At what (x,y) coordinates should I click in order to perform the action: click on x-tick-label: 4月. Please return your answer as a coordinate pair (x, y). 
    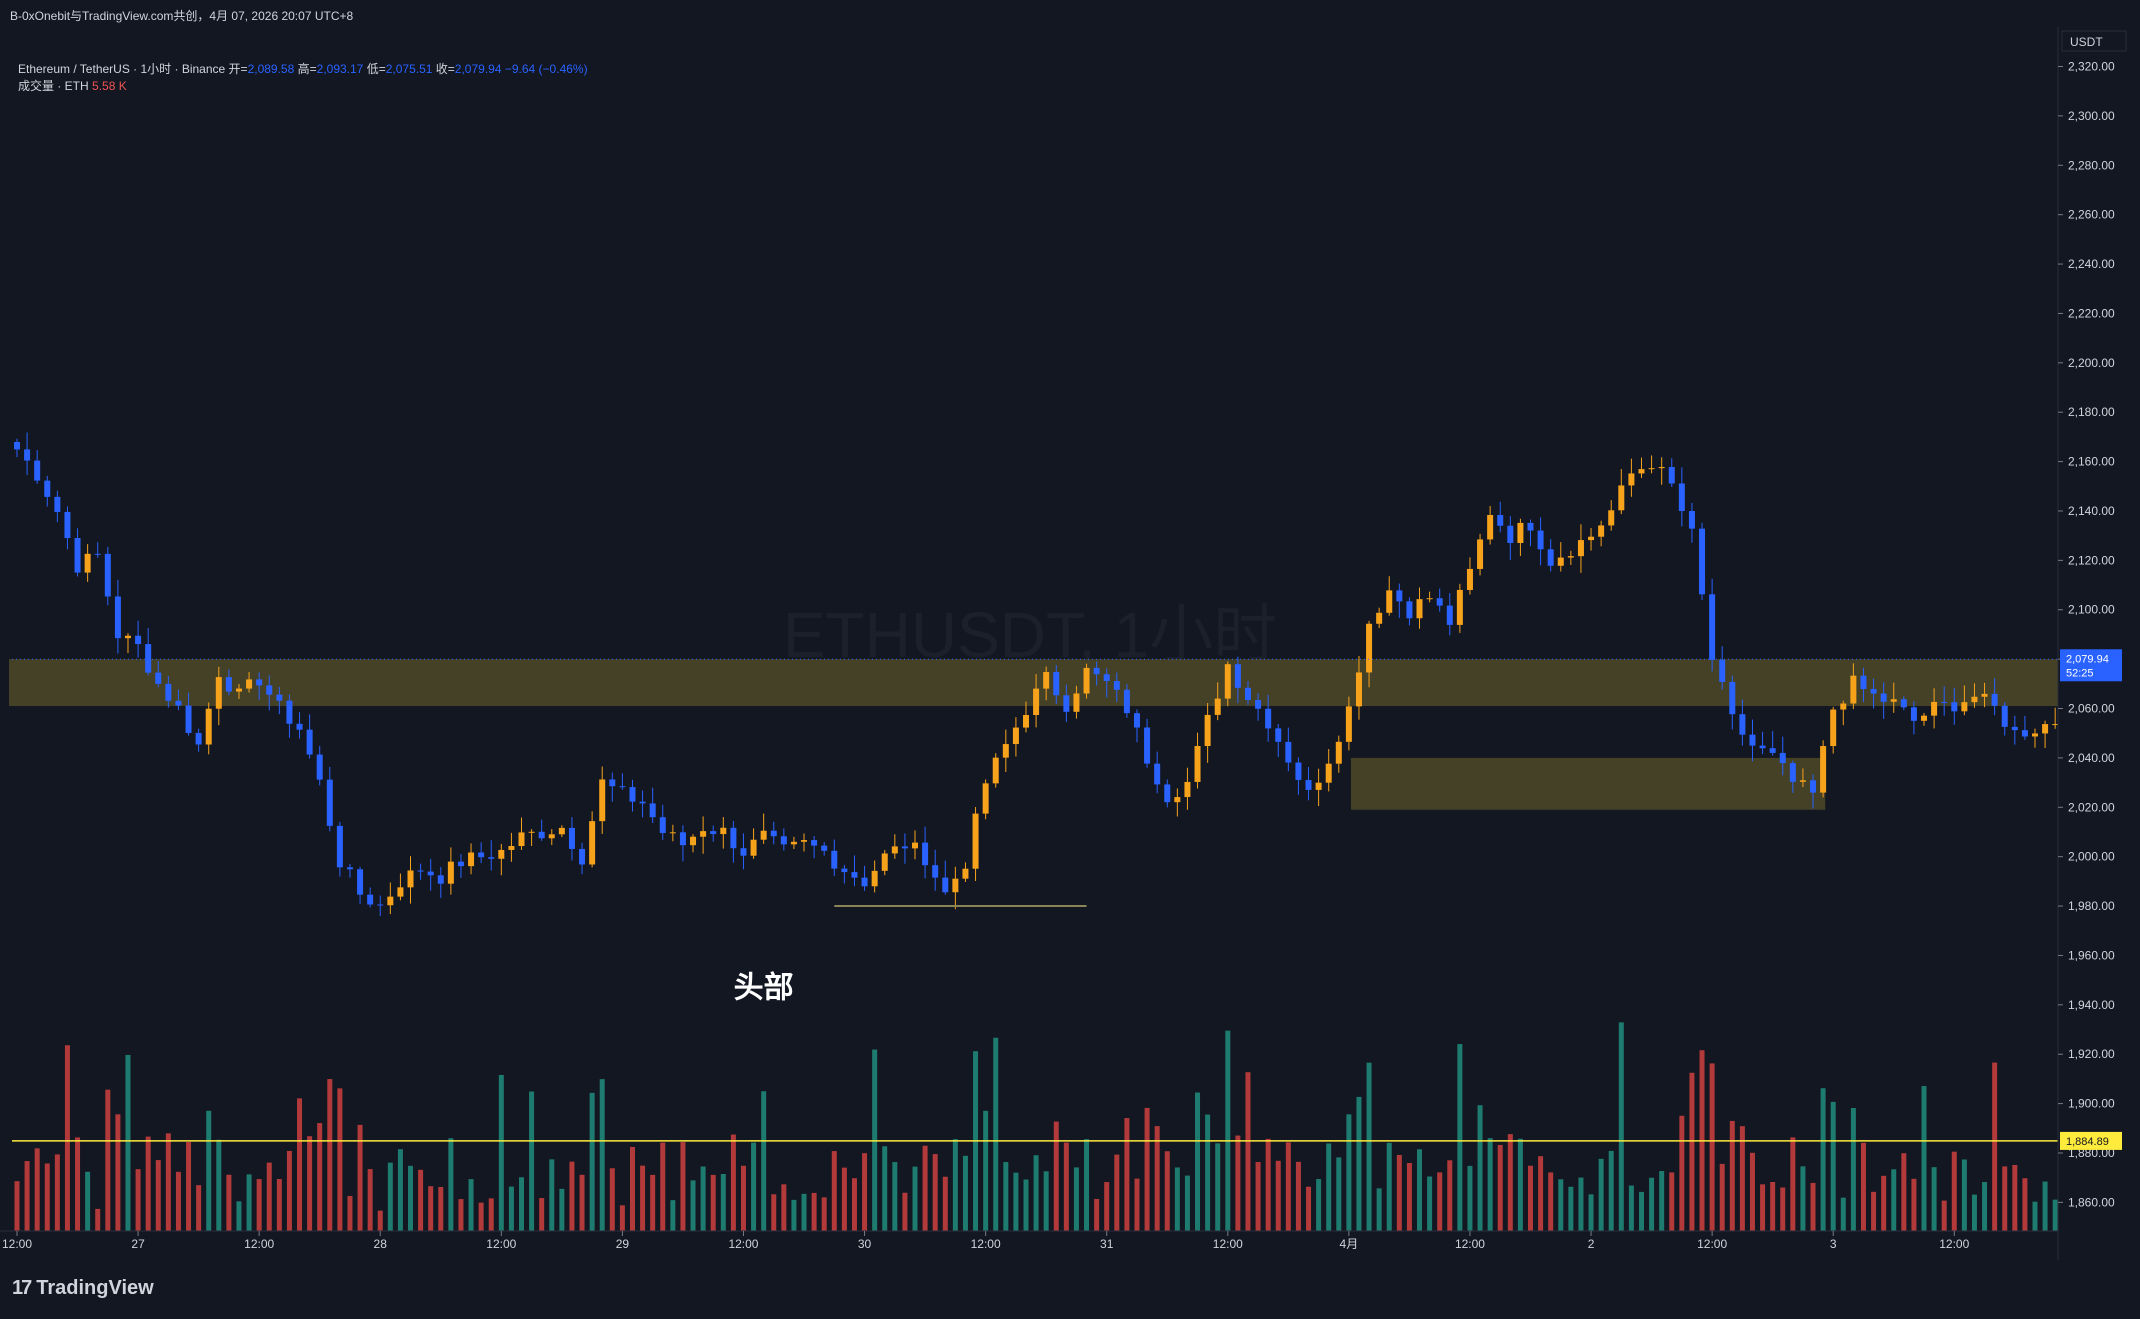
    Looking at the image, I should click on (1349, 1244).